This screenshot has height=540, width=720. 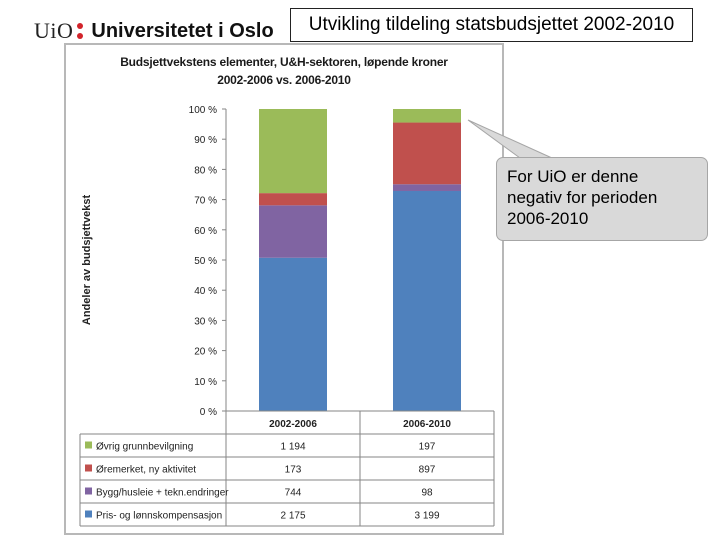 I want to click on legend-series-name: Pris- og lønnskompensasjon, so click(x=159, y=516).